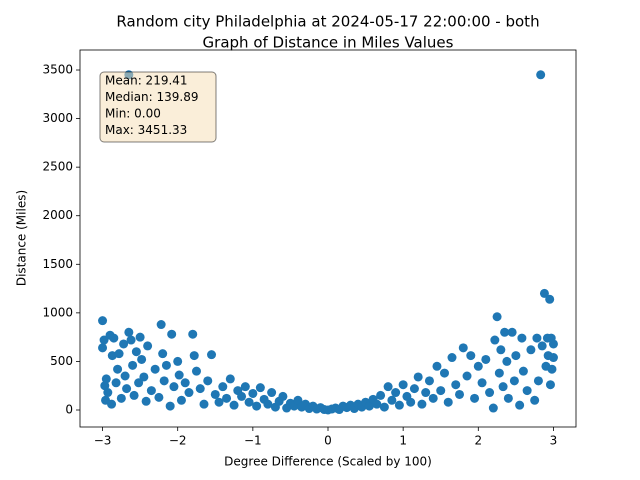 The image size is (640, 480). I want to click on x-tick-label: 3, so click(554, 441).